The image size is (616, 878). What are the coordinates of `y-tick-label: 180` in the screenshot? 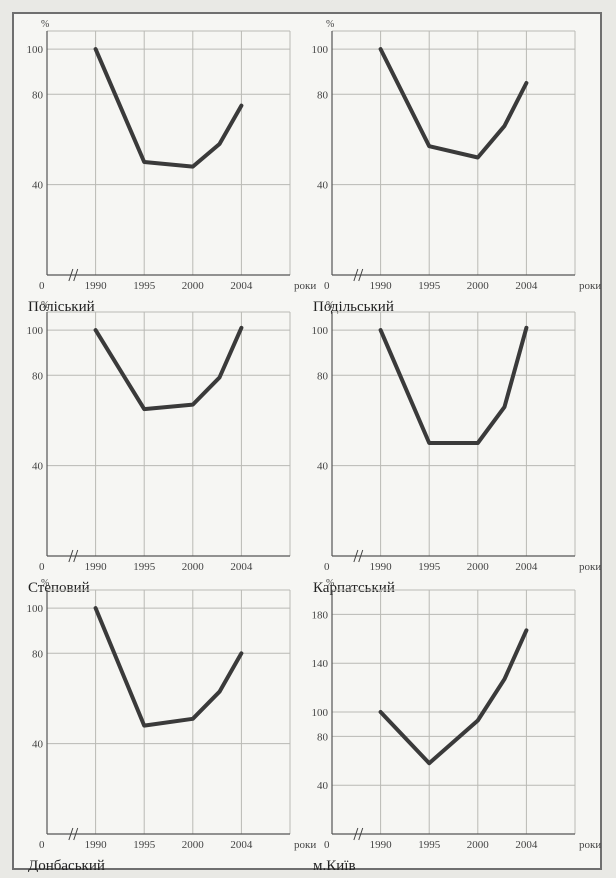 It's located at (320, 615).